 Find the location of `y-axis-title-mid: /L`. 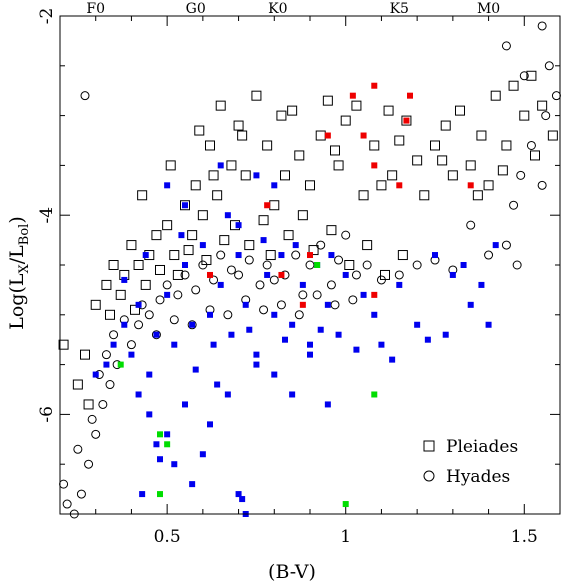

y-axis-title-mid: /L is located at coordinates (17, 254).